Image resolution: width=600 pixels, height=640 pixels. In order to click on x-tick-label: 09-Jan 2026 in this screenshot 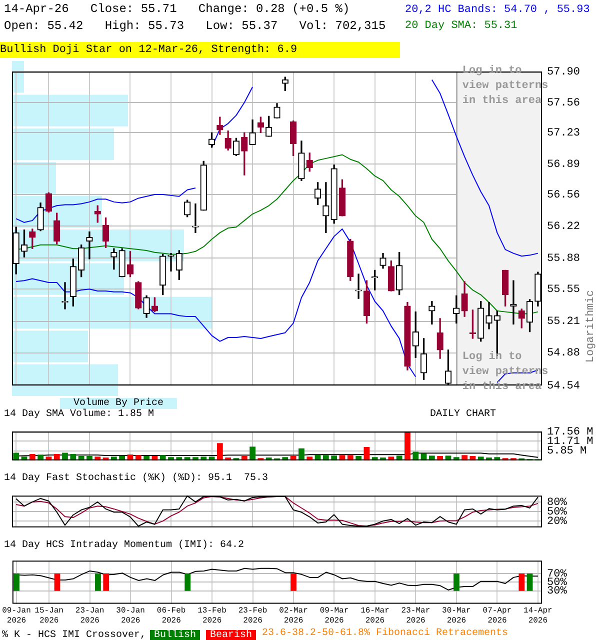, I will do `click(17, 616)`.